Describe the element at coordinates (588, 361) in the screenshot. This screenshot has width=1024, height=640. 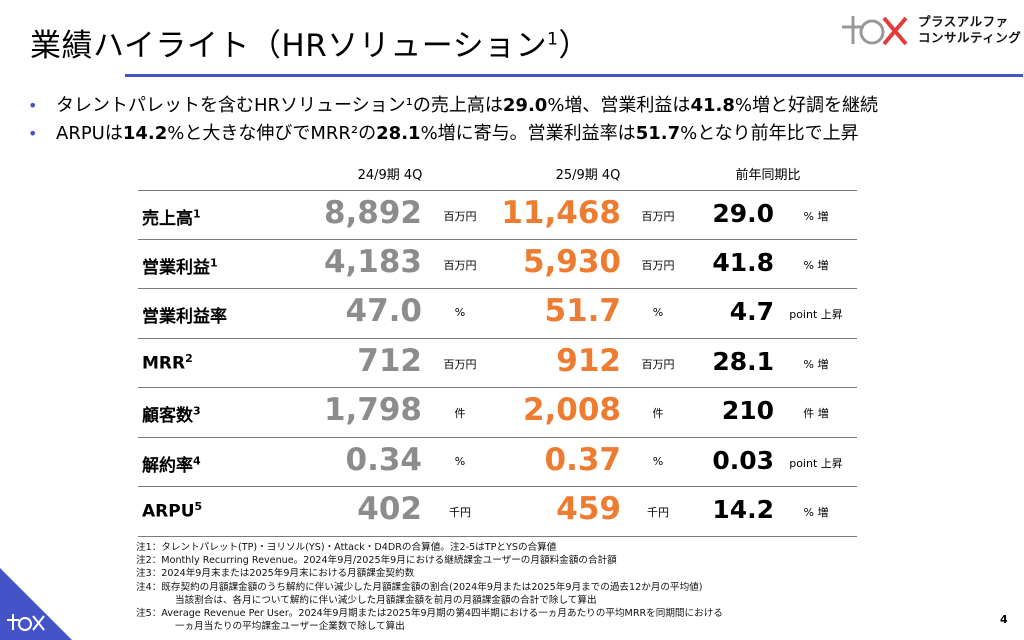
I see `curr-value: 912` at that location.